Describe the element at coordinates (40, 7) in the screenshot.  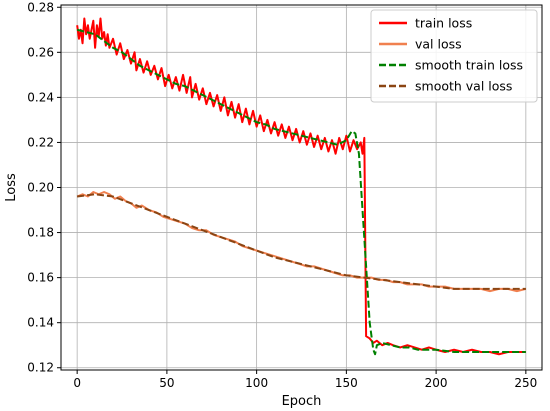
I see `y-tick-label: 0.28` at that location.